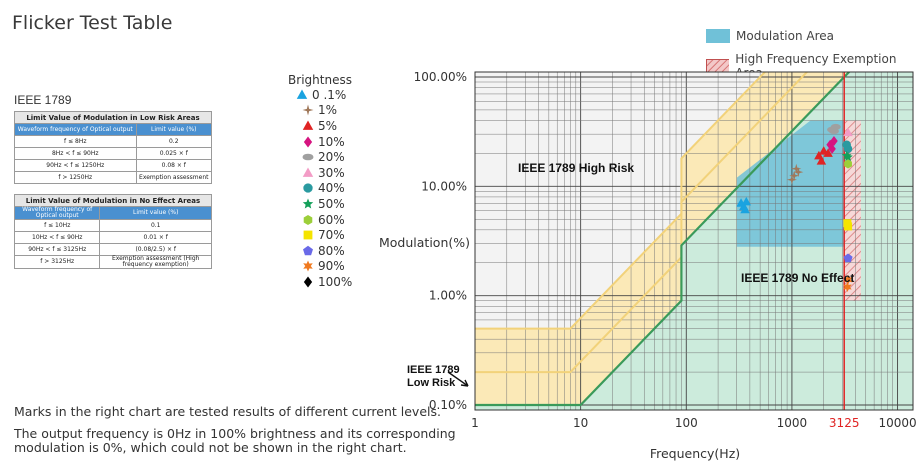  What do you see at coordinates (328, 125) in the screenshot?
I see `legend-label: 5%` at bounding box center [328, 125].